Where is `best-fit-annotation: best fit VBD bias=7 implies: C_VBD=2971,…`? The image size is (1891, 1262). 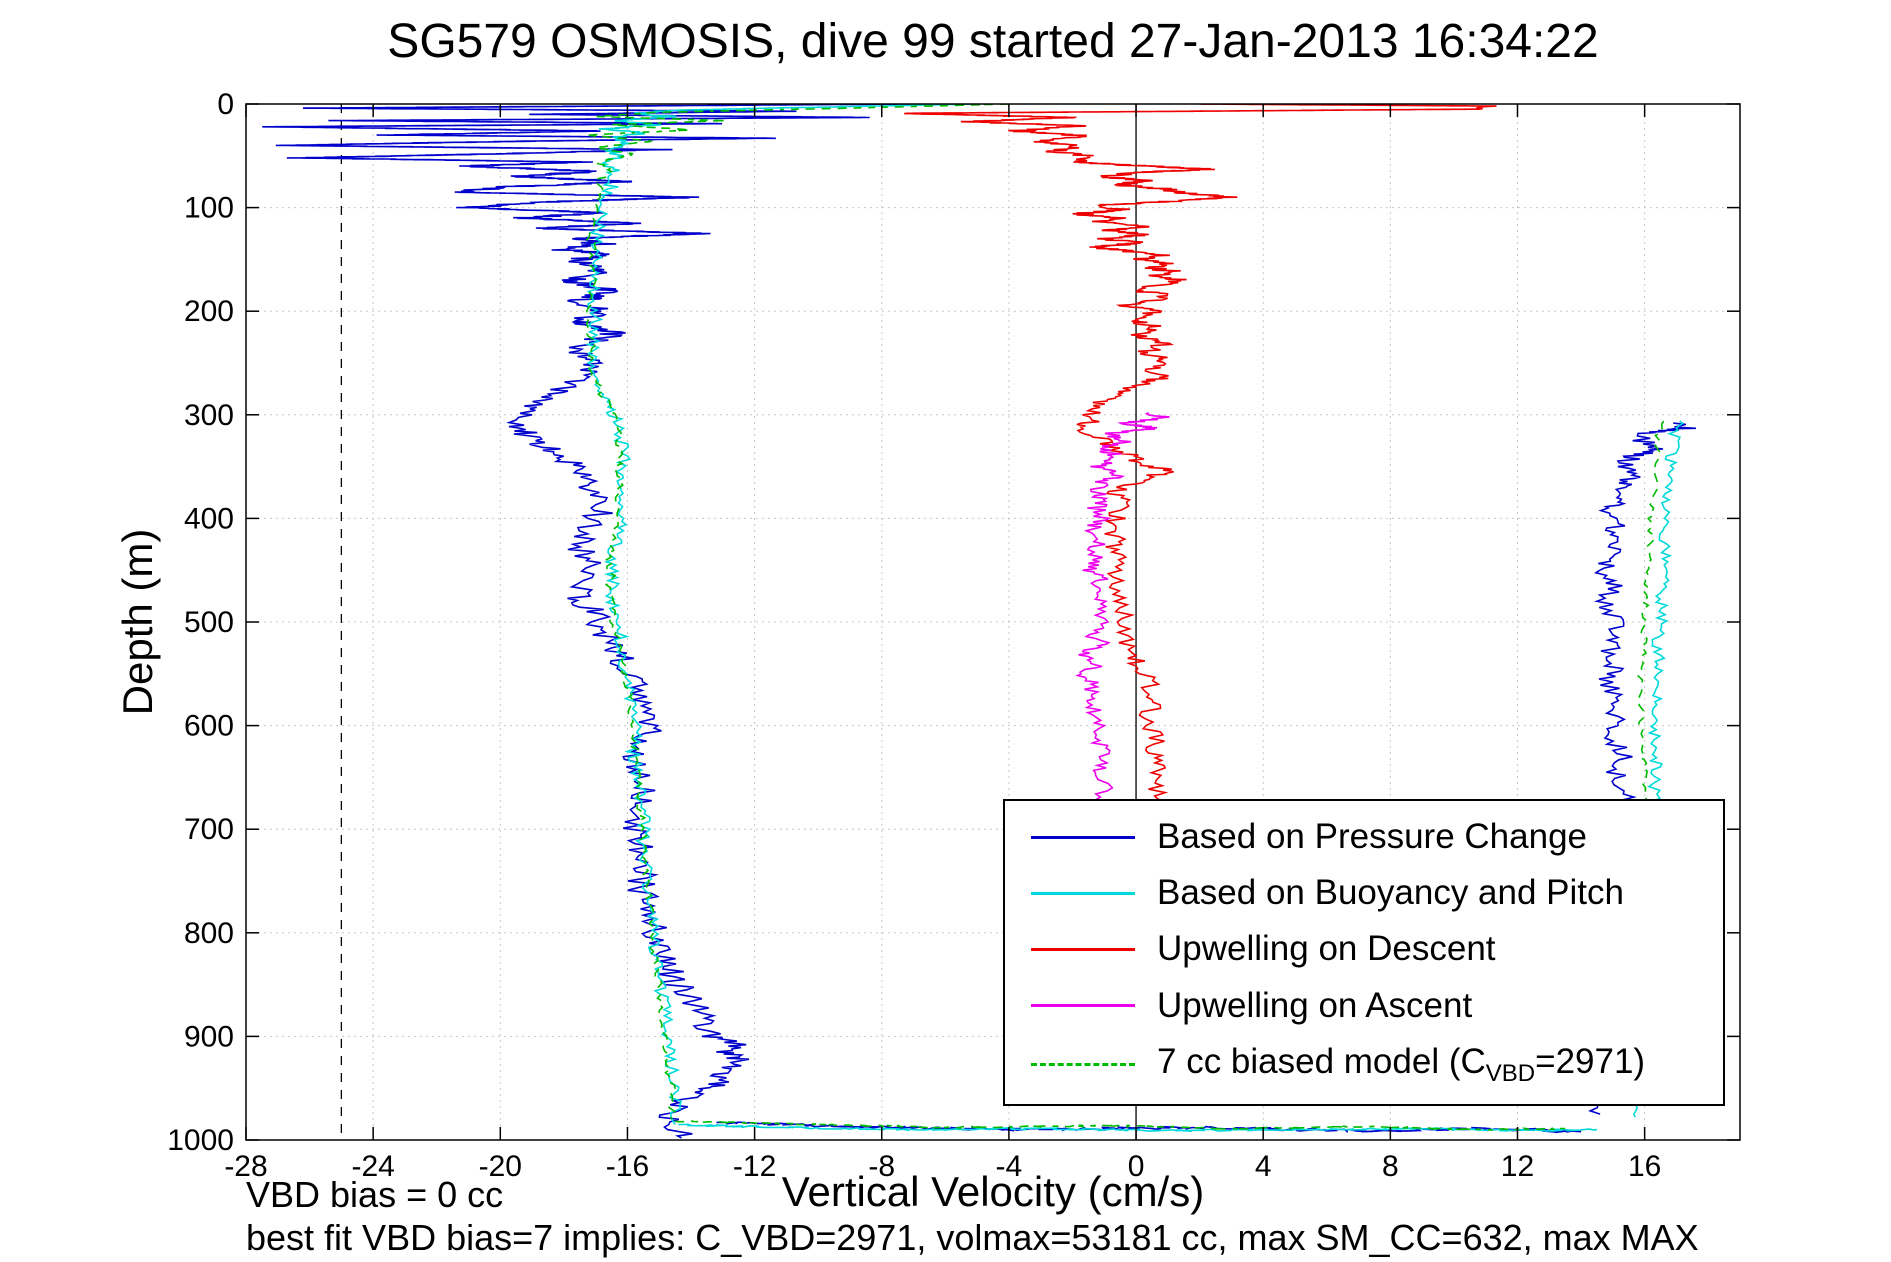
best-fit-annotation: best fit VBD bias=7 implies: C_VBD=2971,… is located at coordinates (972, 1237).